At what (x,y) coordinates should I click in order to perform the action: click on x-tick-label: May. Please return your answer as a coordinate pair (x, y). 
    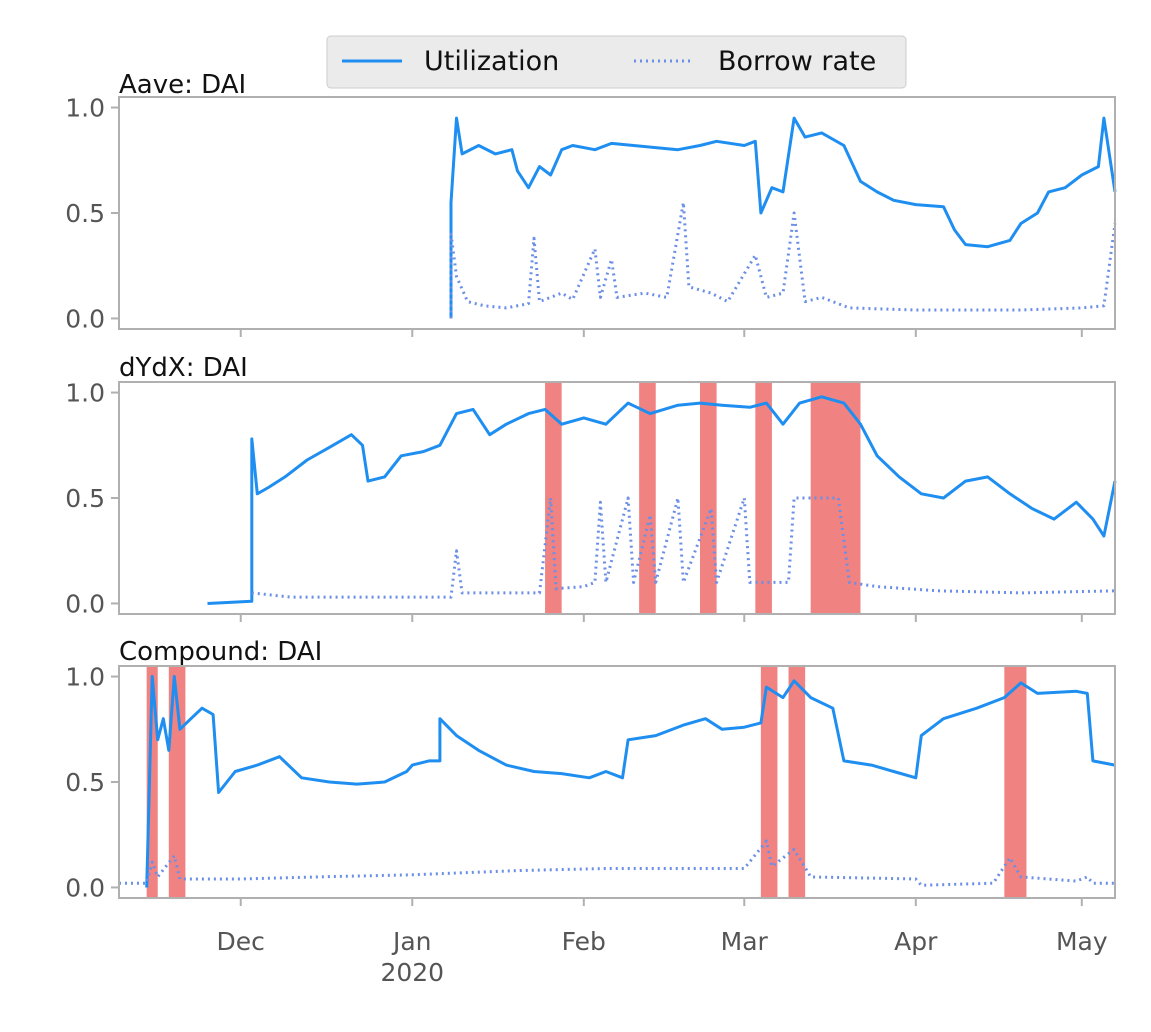
    Looking at the image, I should click on (1082, 941).